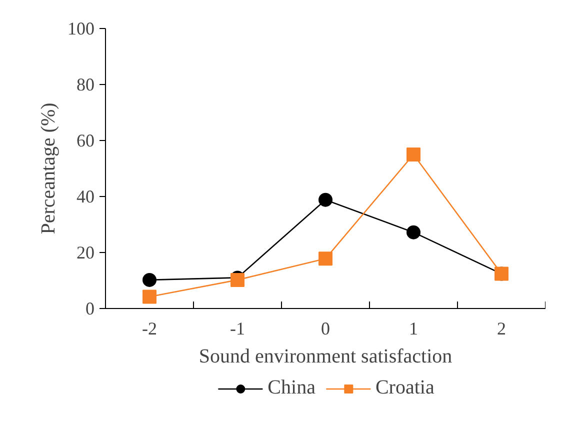 Image resolution: width=571 pixels, height=445 pixels. I want to click on y-tick-label: 80, so click(85, 84).